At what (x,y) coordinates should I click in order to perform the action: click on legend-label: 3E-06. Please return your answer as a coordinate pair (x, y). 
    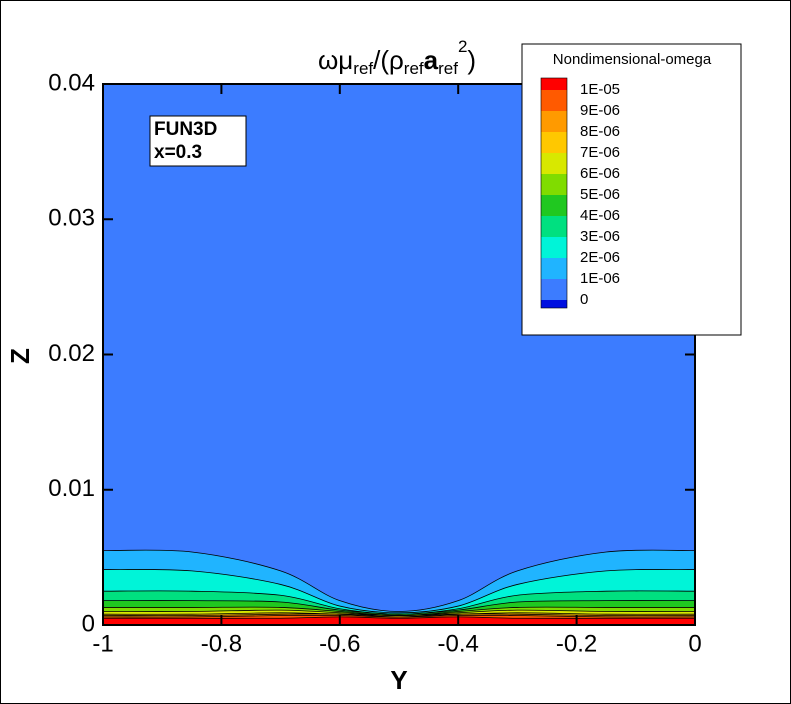
    Looking at the image, I should click on (600, 236).